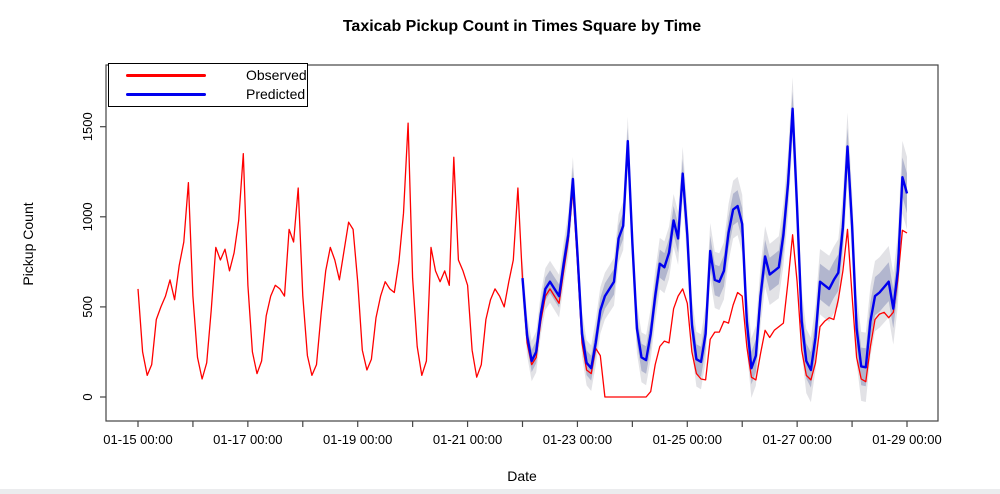 The height and width of the screenshot is (494, 1000). I want to click on x-tick-label: 01-29 00:00, so click(906, 439).